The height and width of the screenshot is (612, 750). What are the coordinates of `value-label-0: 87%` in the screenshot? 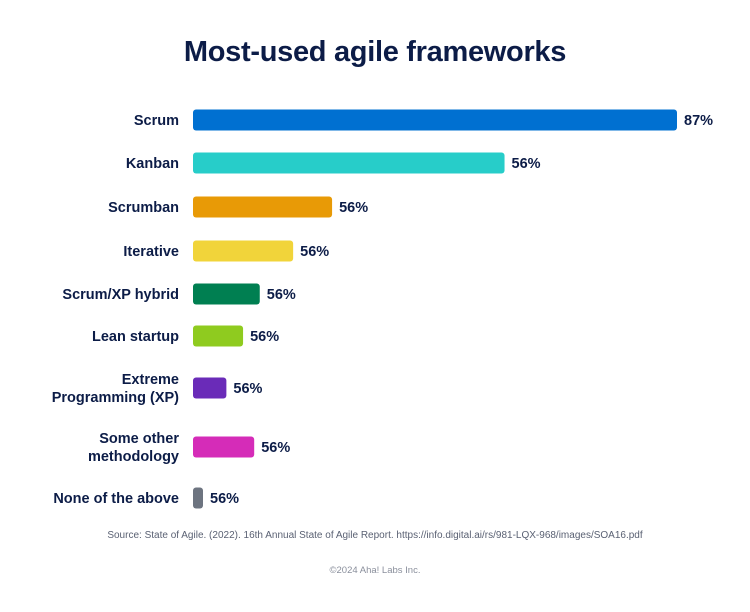 It's located at (698, 121).